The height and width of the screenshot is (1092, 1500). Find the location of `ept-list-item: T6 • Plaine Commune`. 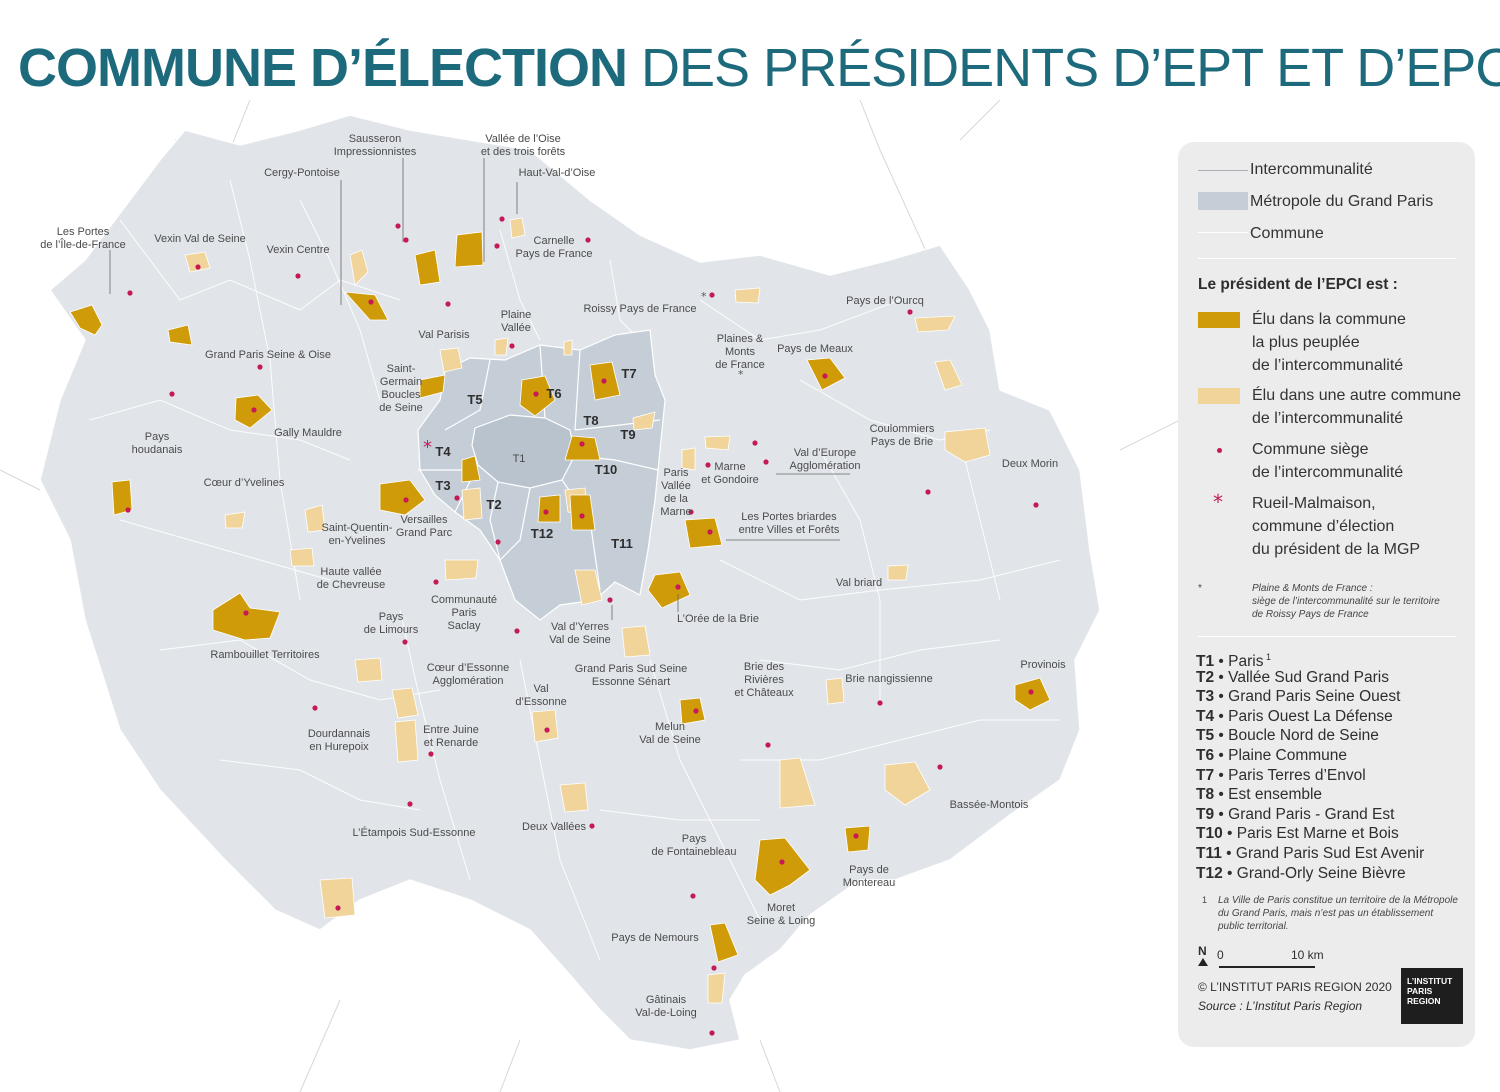

ept-list-item: T6 • Plaine Commune is located at coordinates (1271, 756).